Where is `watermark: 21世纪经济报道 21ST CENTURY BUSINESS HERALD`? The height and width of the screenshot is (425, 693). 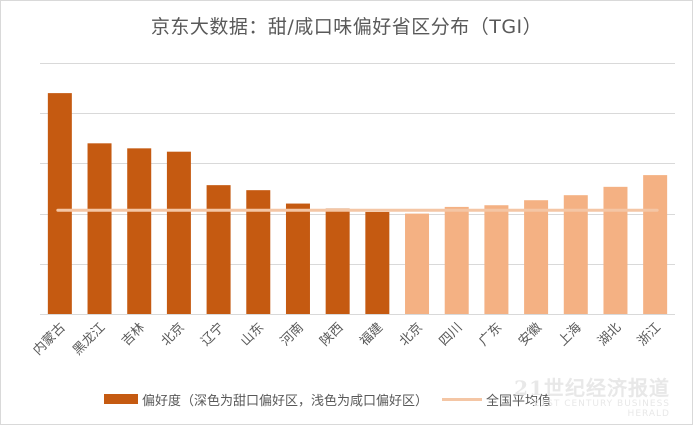 watermark: 21世纪经济报道 21ST CENTURY BUSINESS HERALD is located at coordinates (585, 395).